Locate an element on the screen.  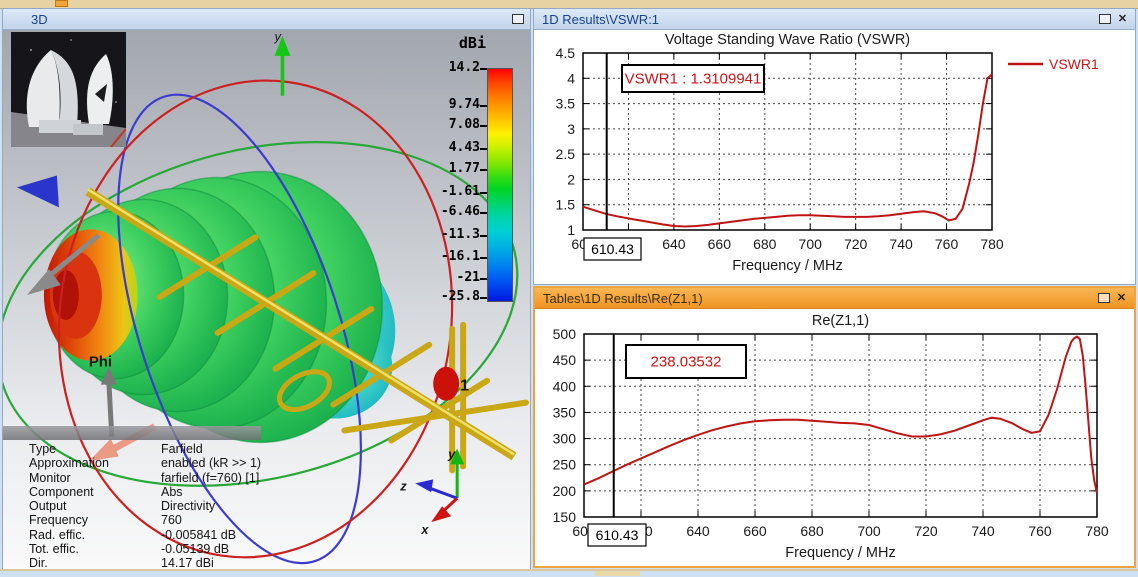
axis-triad-icon is located at coordinates (440, 485).